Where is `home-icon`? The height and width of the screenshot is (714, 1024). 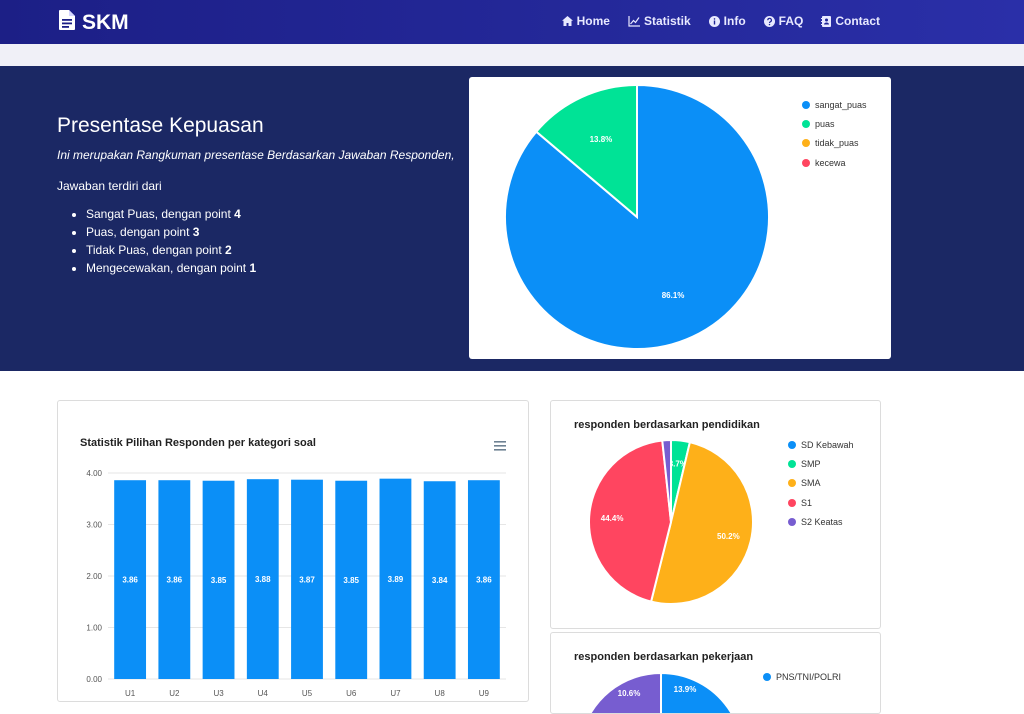
home-icon is located at coordinates (567, 21).